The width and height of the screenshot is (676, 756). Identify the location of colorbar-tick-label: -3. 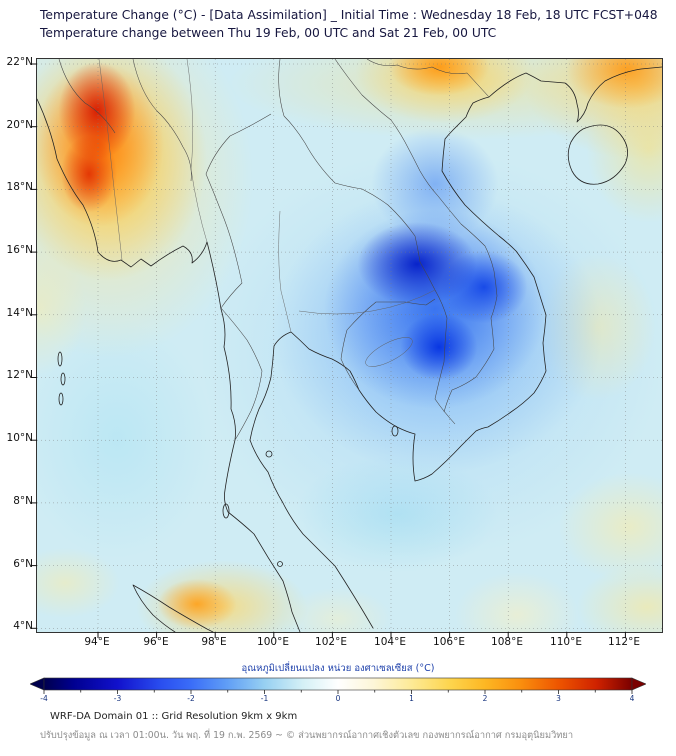
(117, 698).